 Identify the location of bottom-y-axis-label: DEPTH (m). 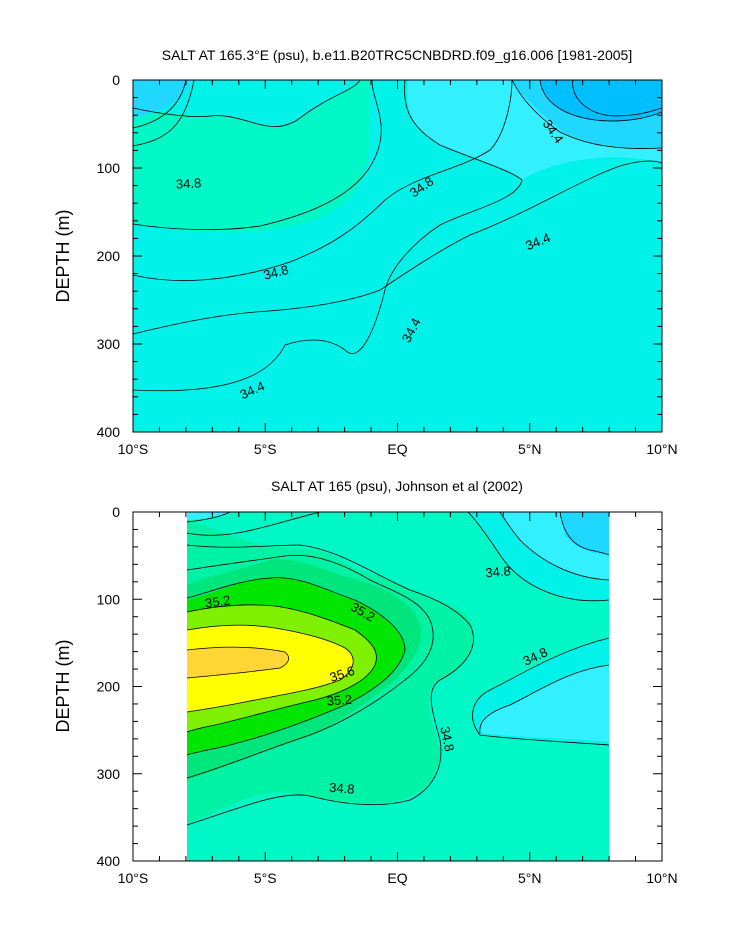
(63, 686).